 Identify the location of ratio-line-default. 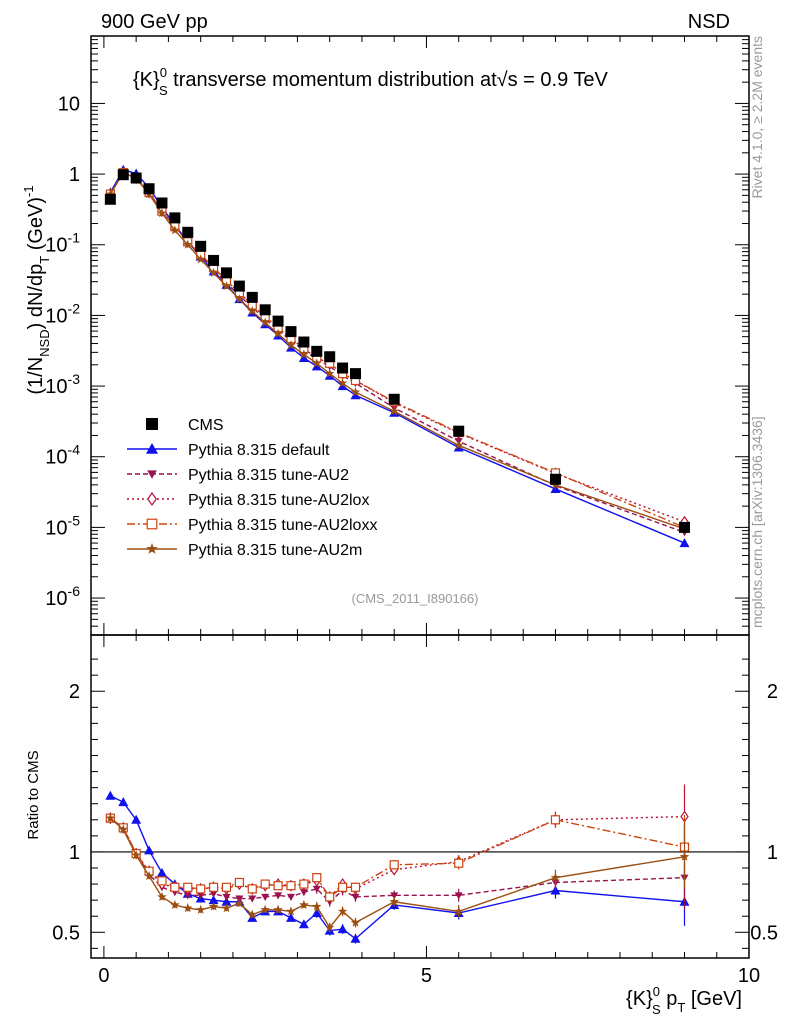
(397, 867).